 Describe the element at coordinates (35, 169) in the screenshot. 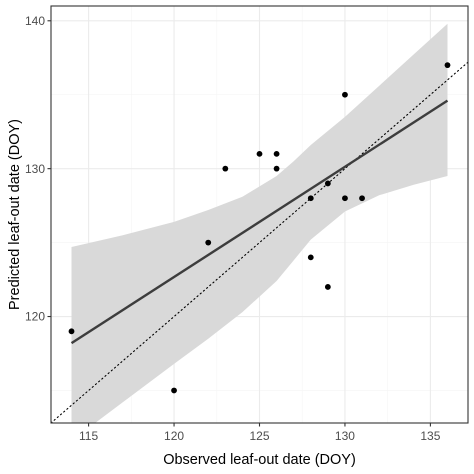

I see `y-tick-label: 130` at that location.